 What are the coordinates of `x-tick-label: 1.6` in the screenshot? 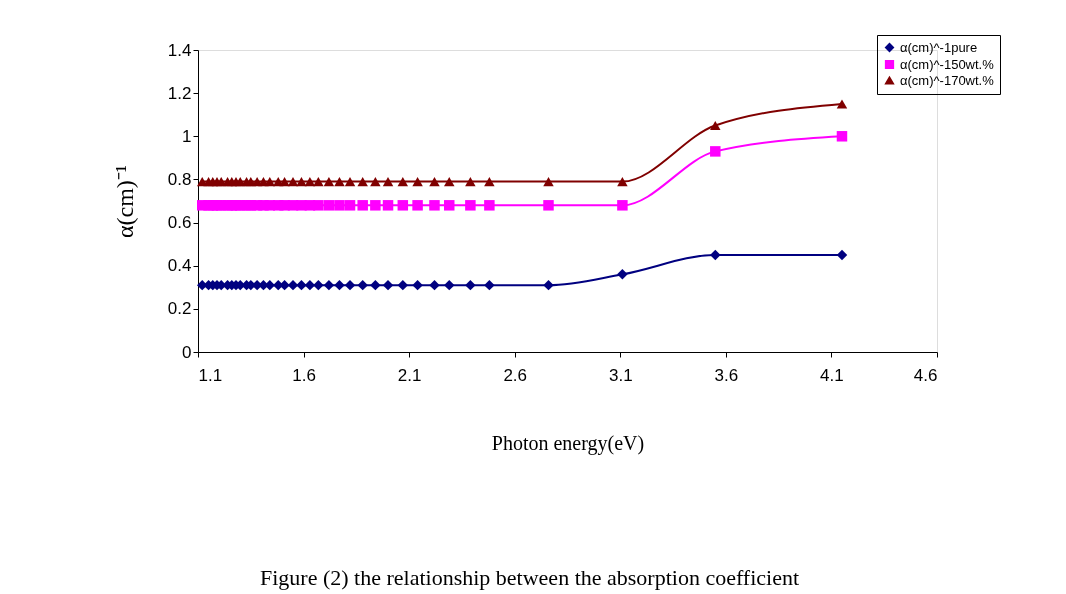 It's located at (304, 375).